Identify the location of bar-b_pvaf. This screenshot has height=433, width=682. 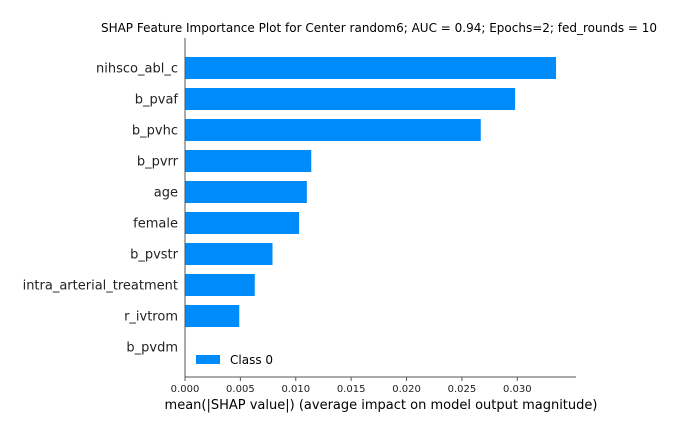
(350, 99).